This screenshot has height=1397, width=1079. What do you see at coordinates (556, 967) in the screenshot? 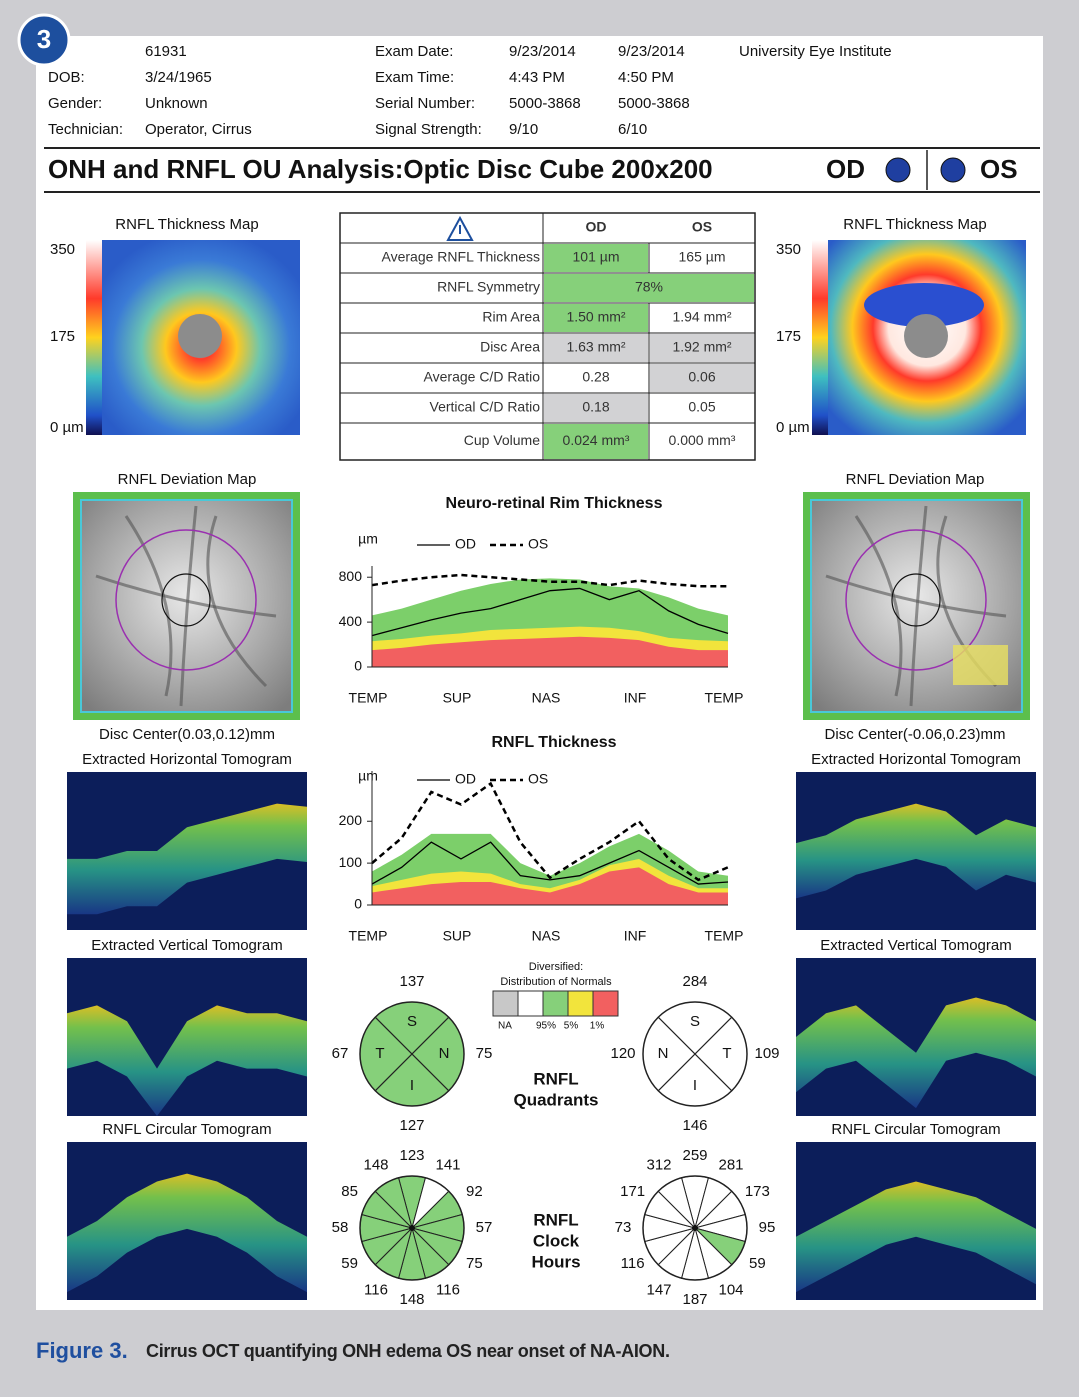
I see `legend-title: Diversified:` at bounding box center [556, 967].